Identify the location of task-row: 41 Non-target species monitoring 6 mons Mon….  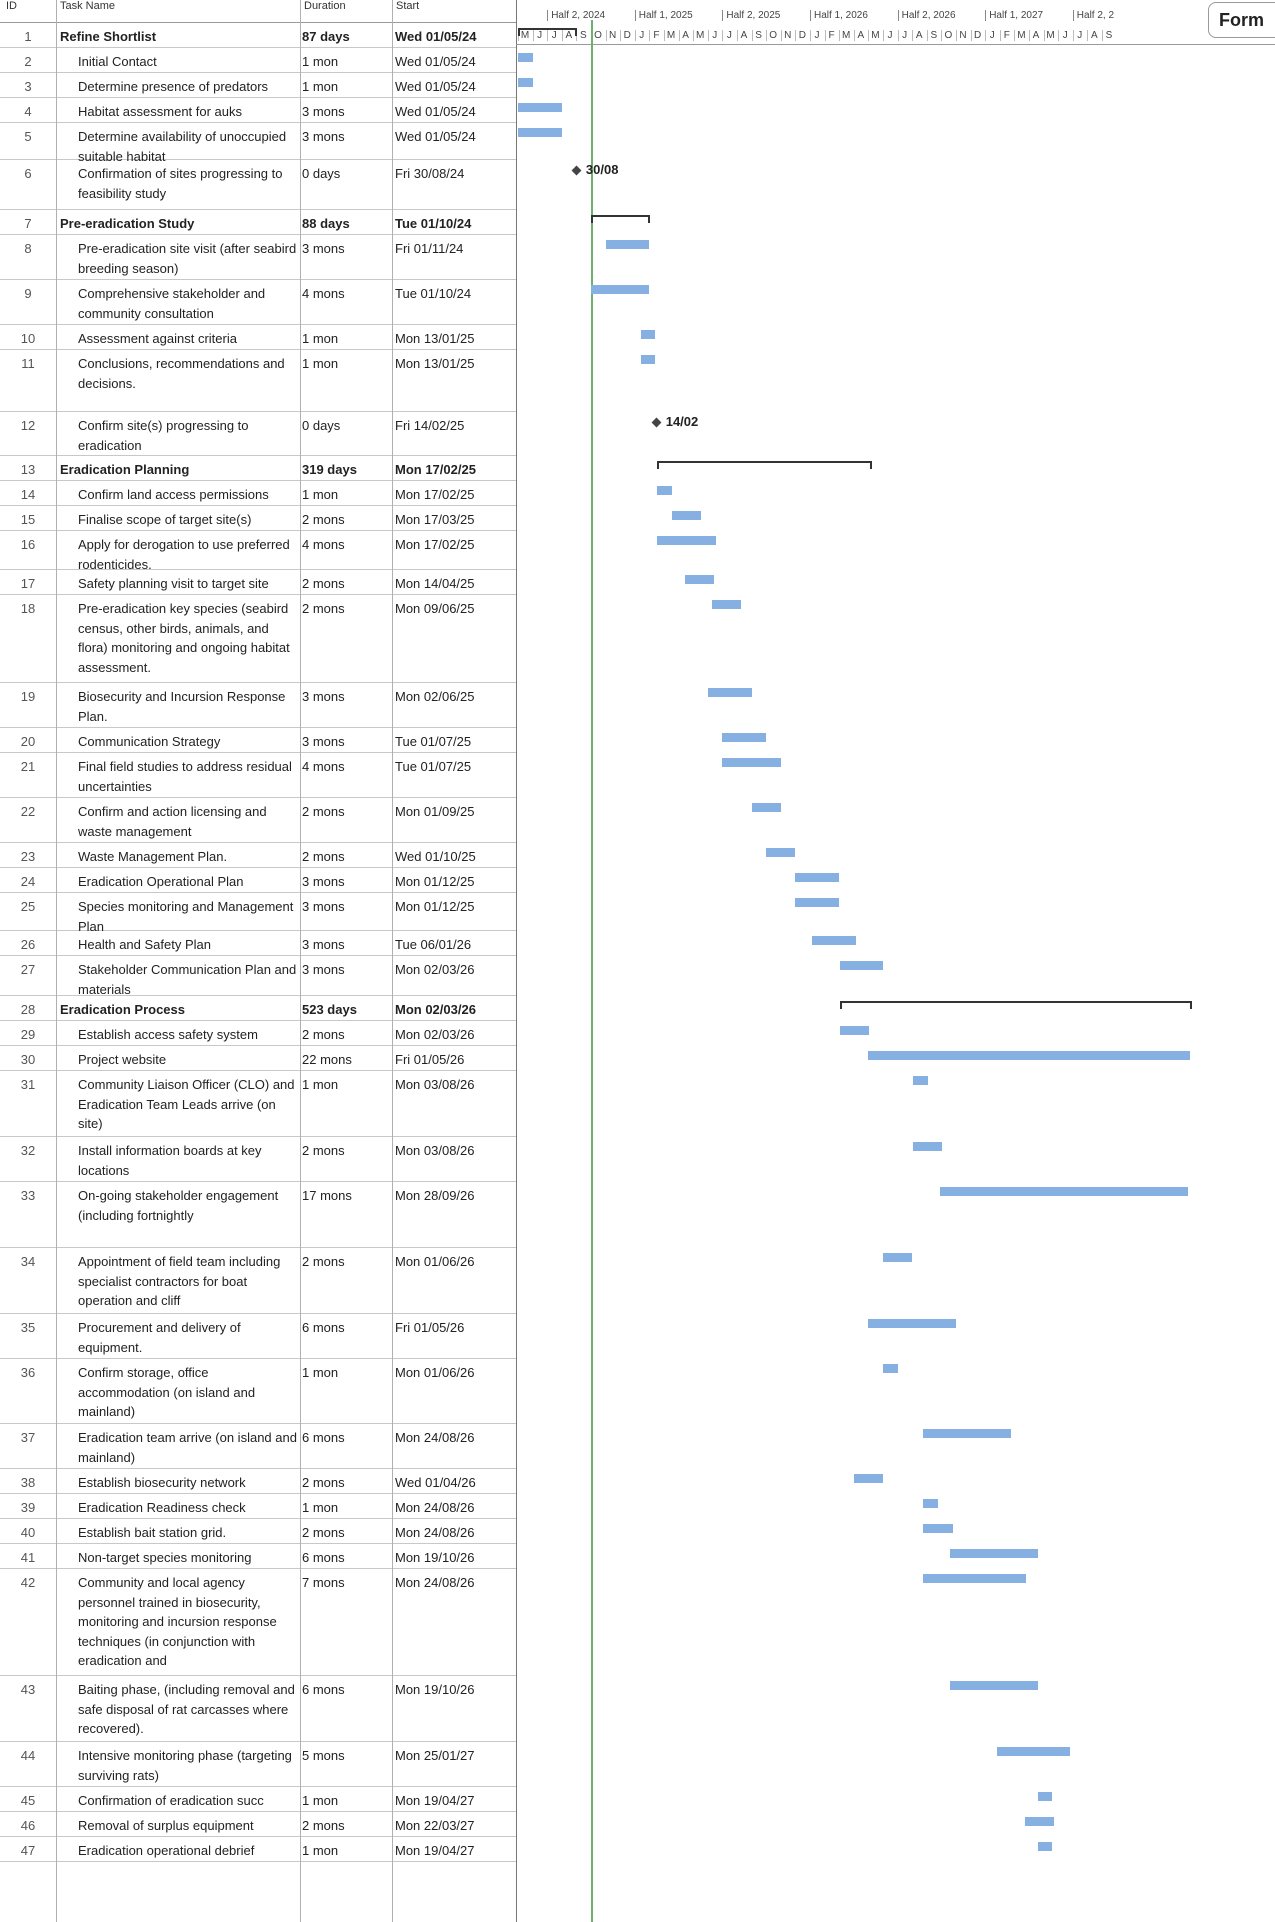
(258, 1556).